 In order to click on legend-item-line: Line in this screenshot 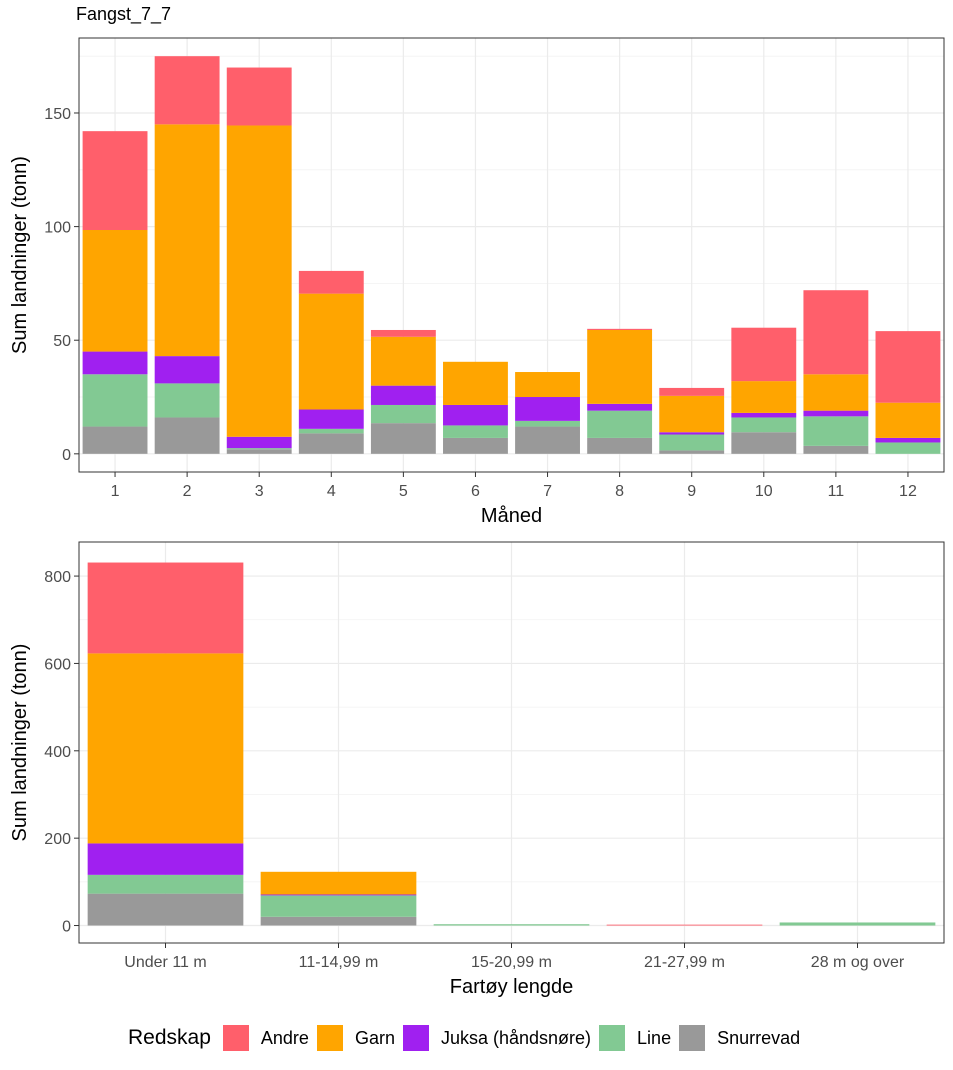, I will do `click(635, 1038)`.